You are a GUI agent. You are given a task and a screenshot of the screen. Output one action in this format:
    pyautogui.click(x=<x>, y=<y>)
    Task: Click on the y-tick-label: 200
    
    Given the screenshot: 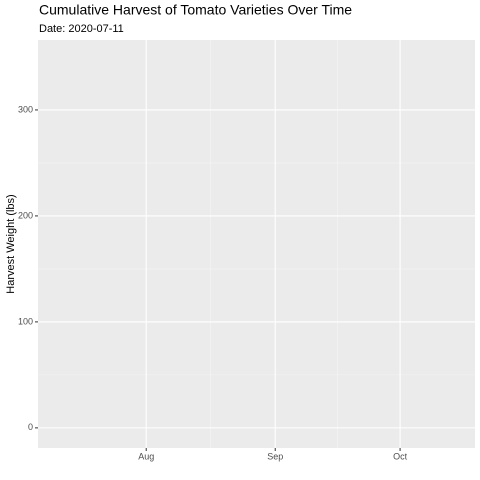 What is the action you would take?
    pyautogui.click(x=25, y=215)
    